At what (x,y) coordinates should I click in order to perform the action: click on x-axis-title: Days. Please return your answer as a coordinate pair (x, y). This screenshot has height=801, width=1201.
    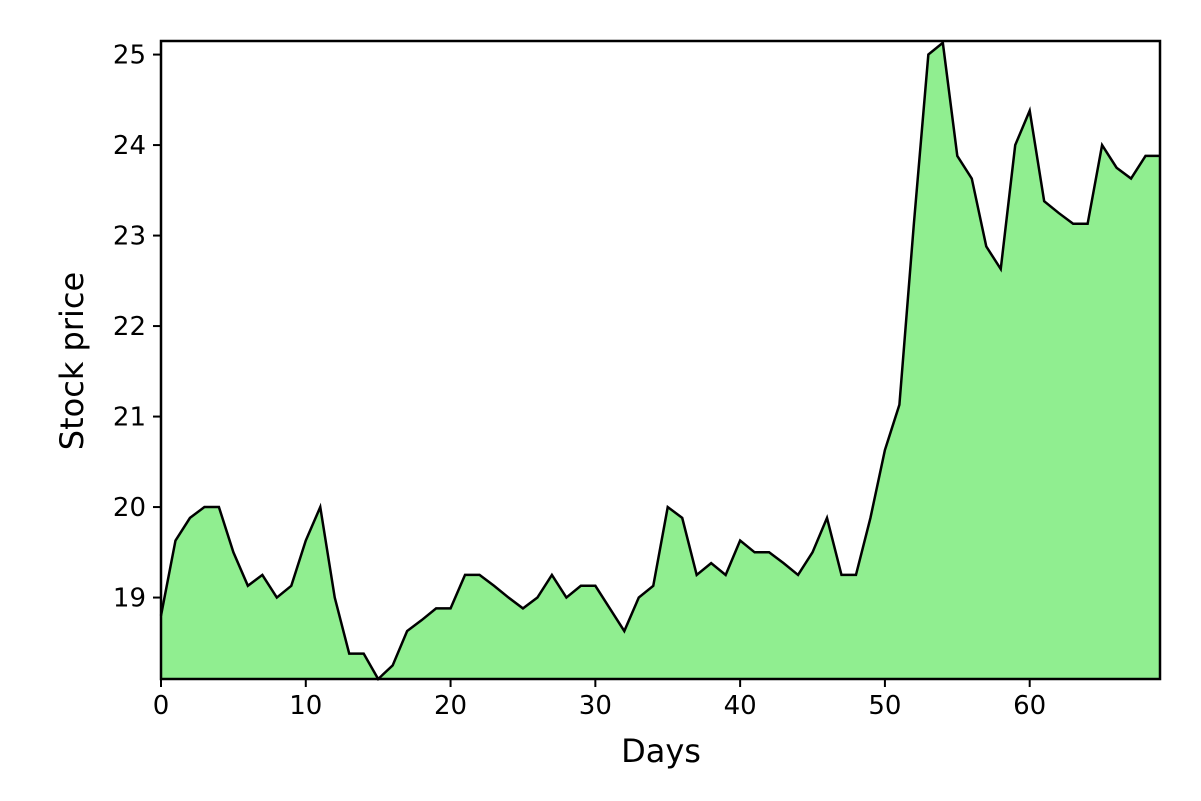
    Looking at the image, I should click on (661, 751).